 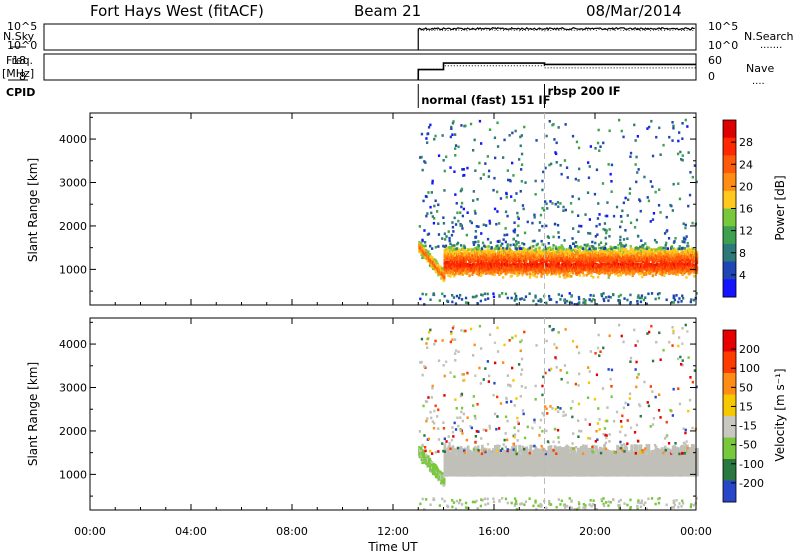 I want to click on cpid-mode-label: rbsp 200 IF, so click(x=584, y=91).